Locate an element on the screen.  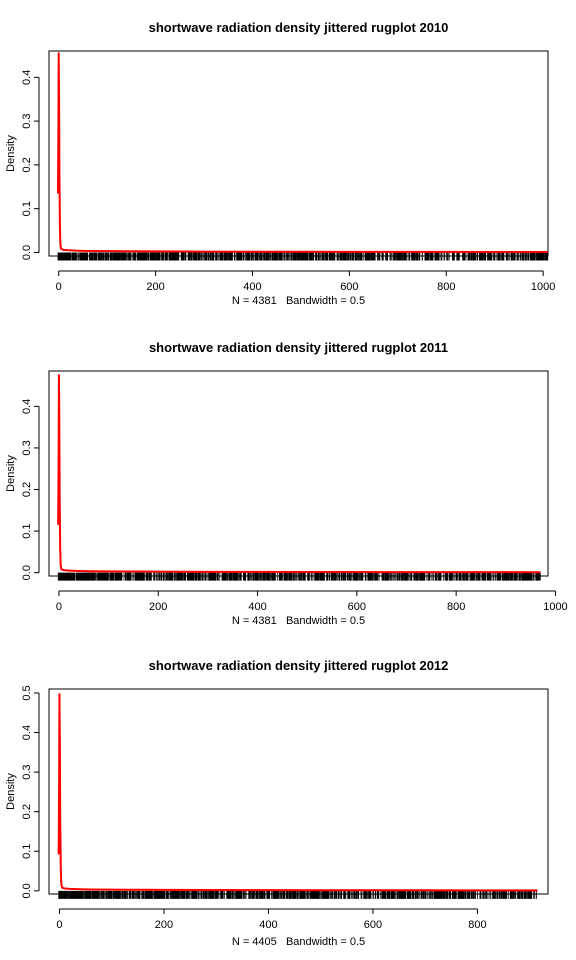
x-axis-label: N = 4405 Bandwidth = 0.5 is located at coordinates (298, 942).